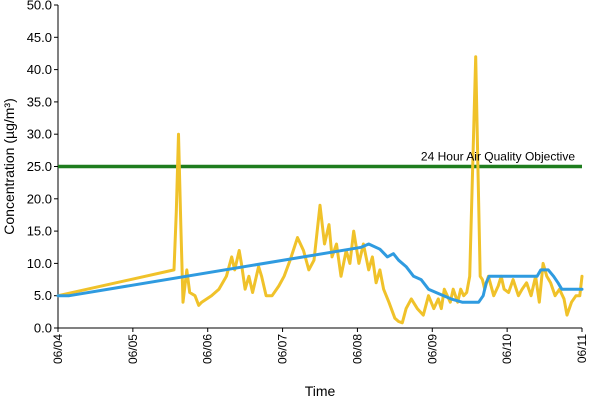 The height and width of the screenshot is (405, 600). Describe the element at coordinates (39, 263) in the screenshot. I see `y-tick-label: 10.0` at that location.